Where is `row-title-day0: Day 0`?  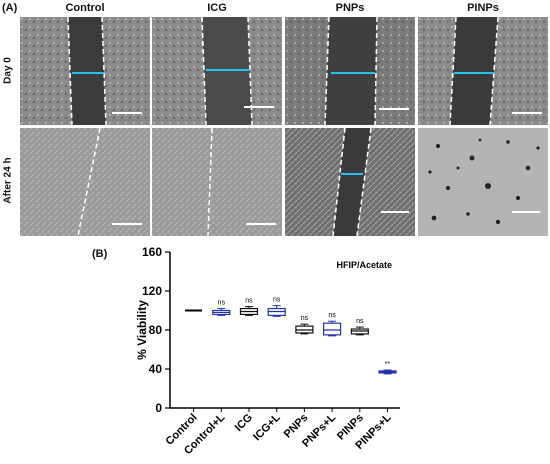 row-title-day0: Day 0 is located at coordinates (8, 70).